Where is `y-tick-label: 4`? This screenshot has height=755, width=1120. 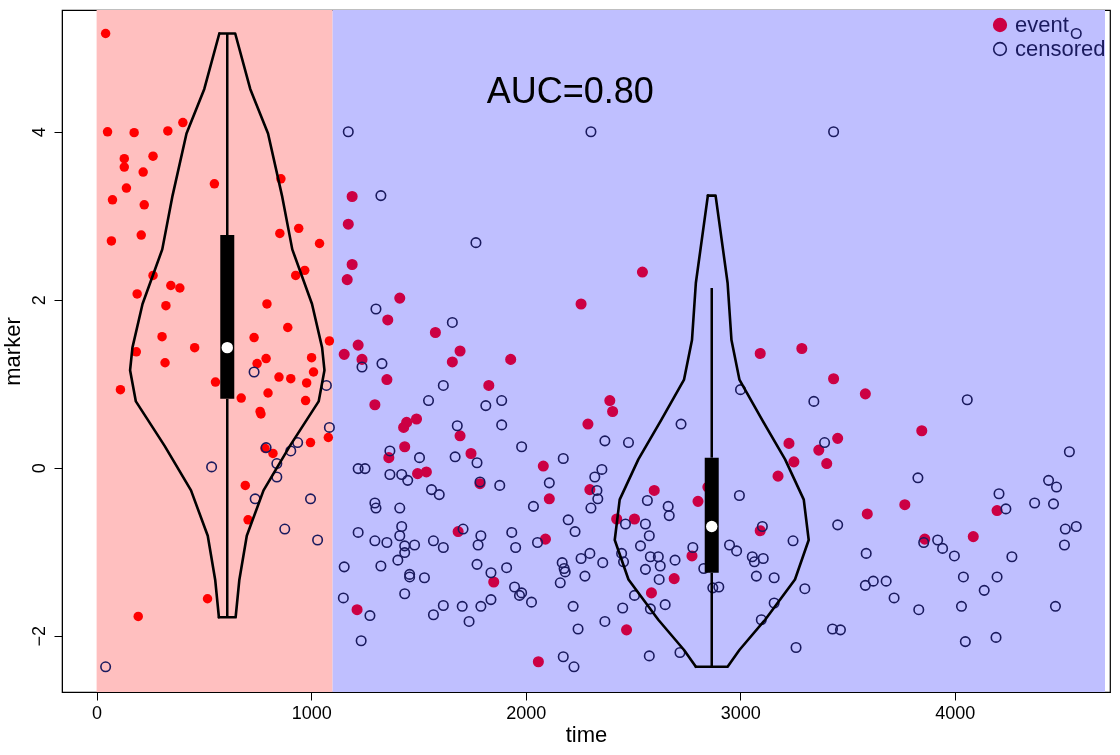
y-tick-label: 4 is located at coordinates (38, 132).